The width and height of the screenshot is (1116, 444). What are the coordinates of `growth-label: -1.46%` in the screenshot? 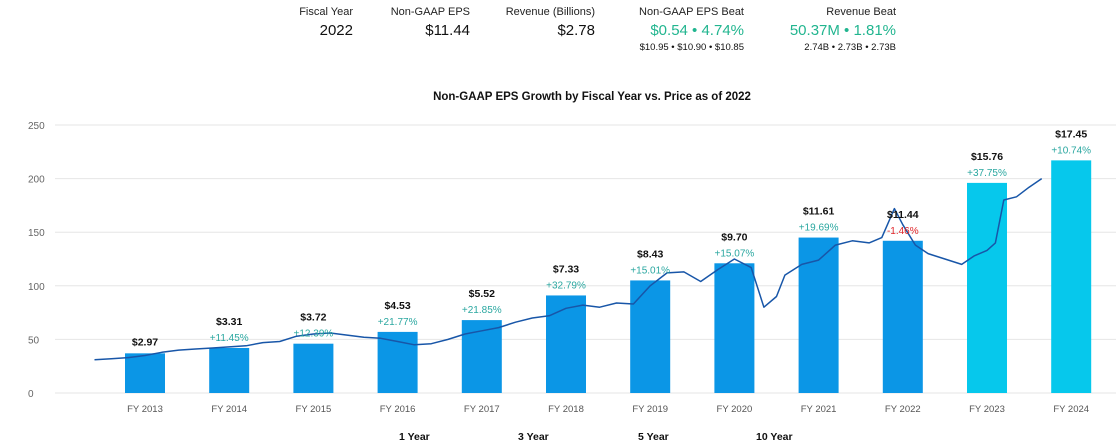 It's located at (903, 231).